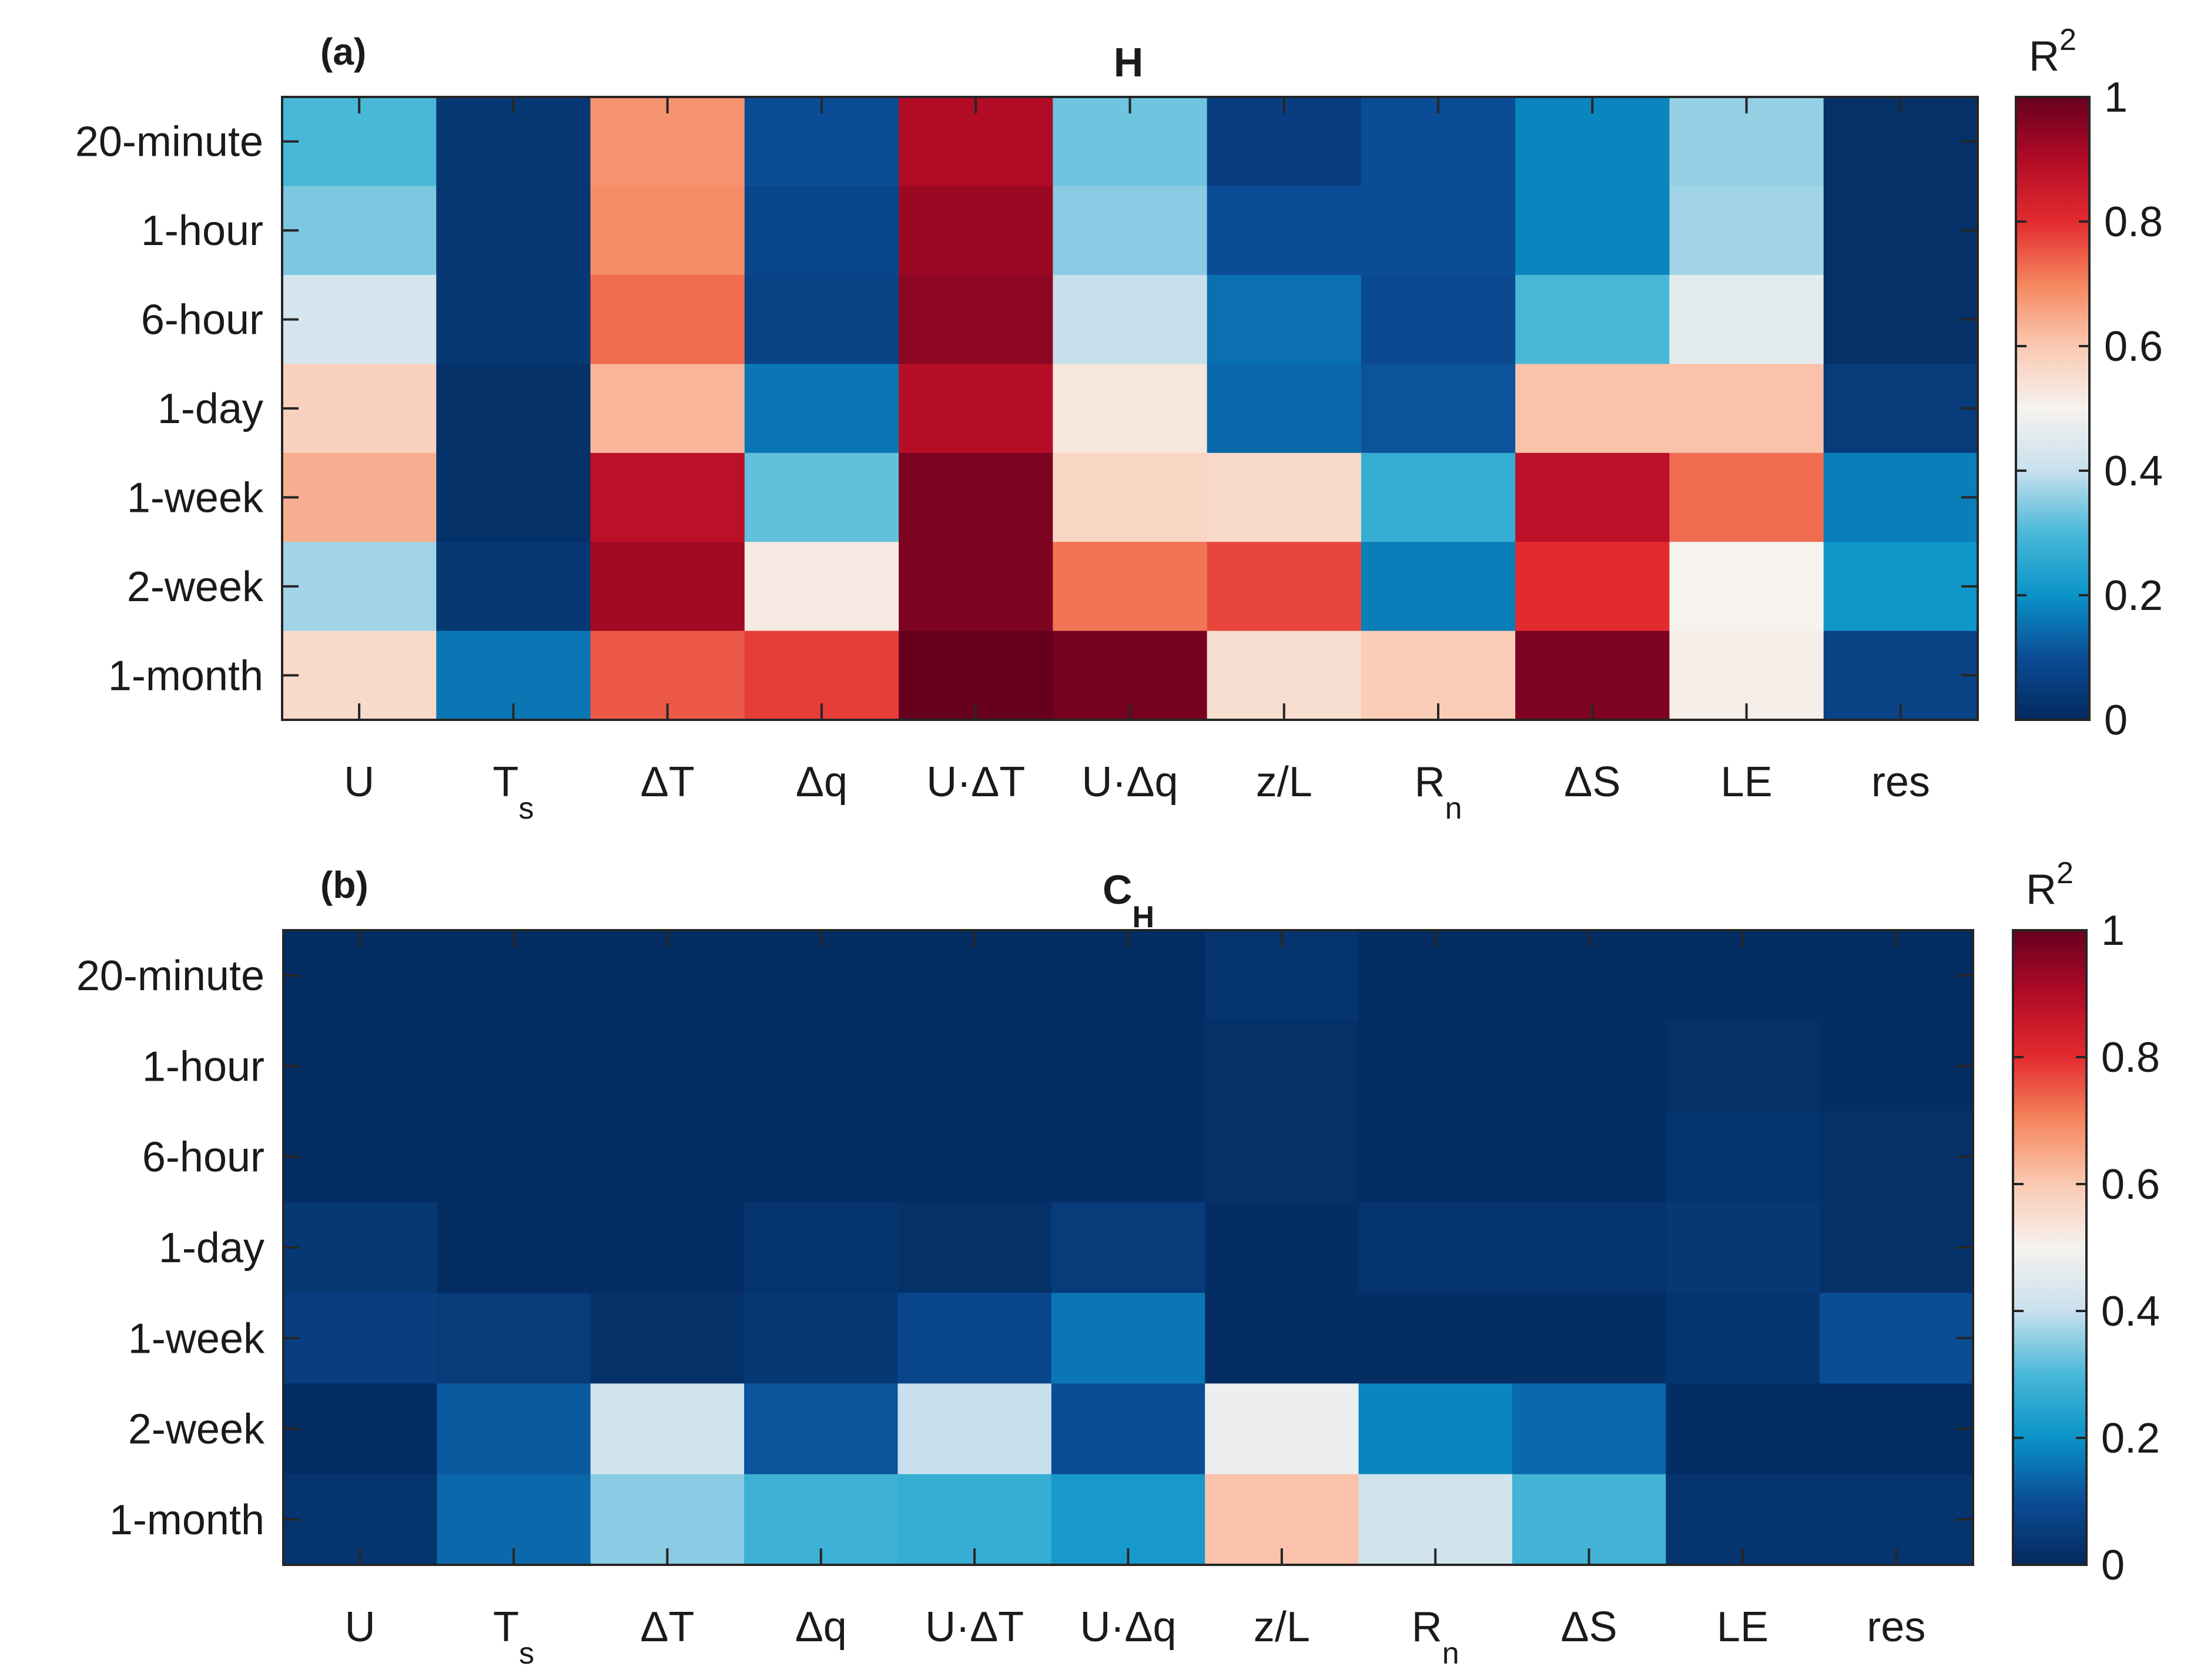 Image resolution: width=2204 pixels, height=1680 pixels. I want to click on y-tick-label: 2-week, so click(195, 587).